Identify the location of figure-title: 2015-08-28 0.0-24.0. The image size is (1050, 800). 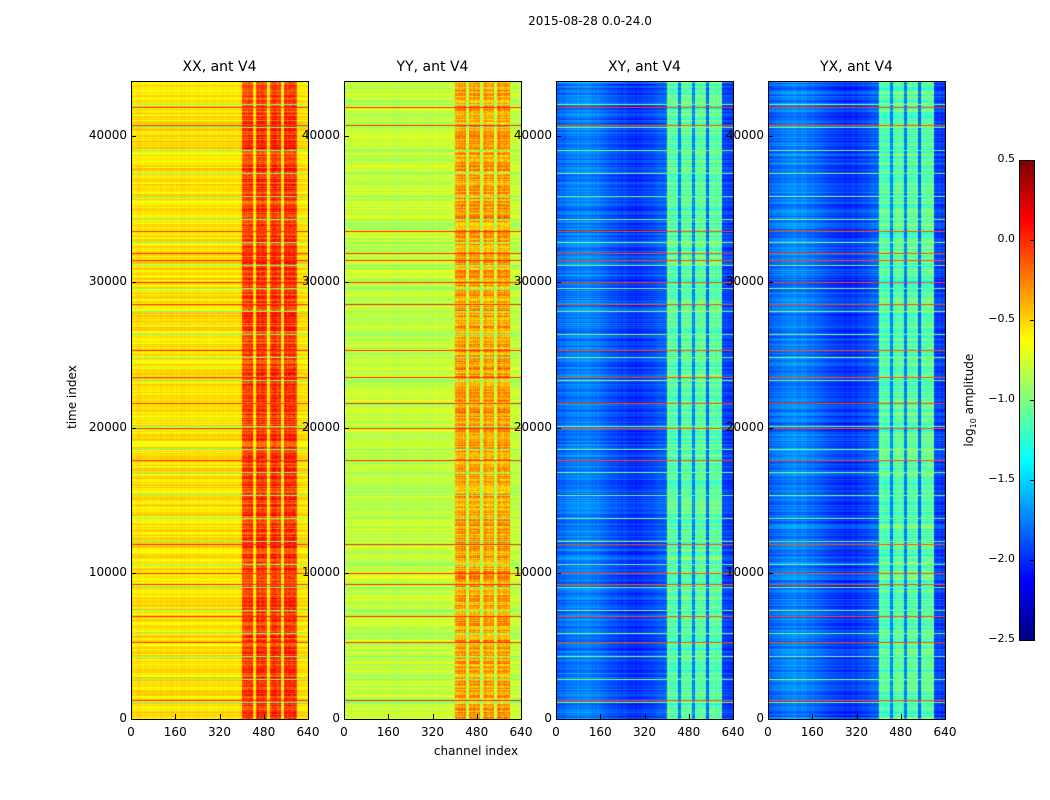
(590, 21).